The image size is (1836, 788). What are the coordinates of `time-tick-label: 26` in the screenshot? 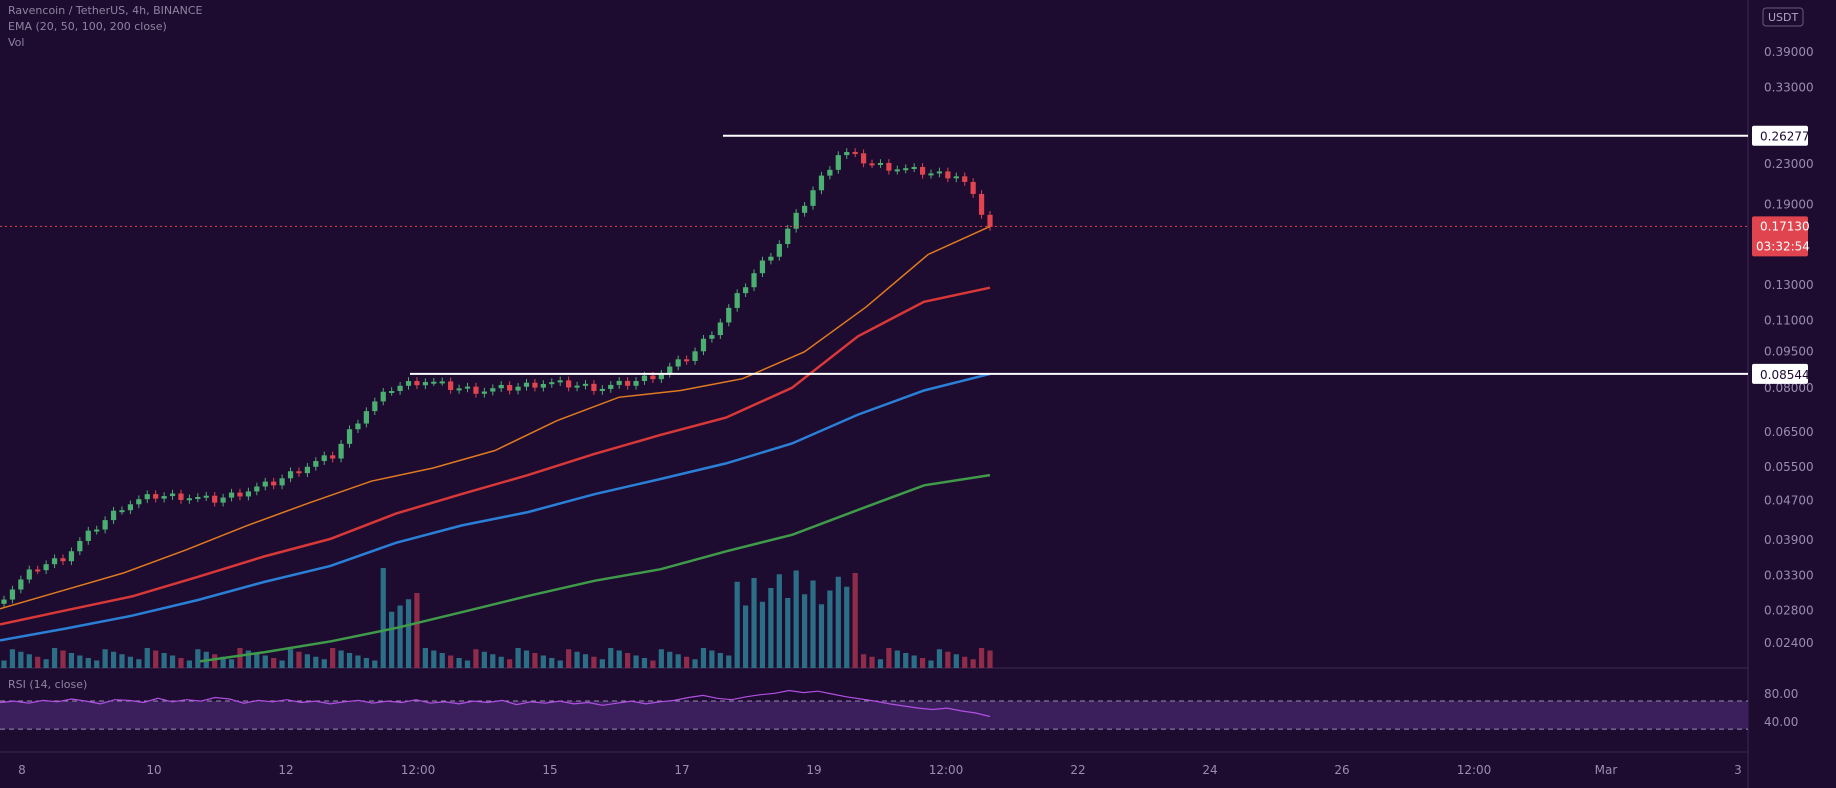 It's located at (1341, 770).